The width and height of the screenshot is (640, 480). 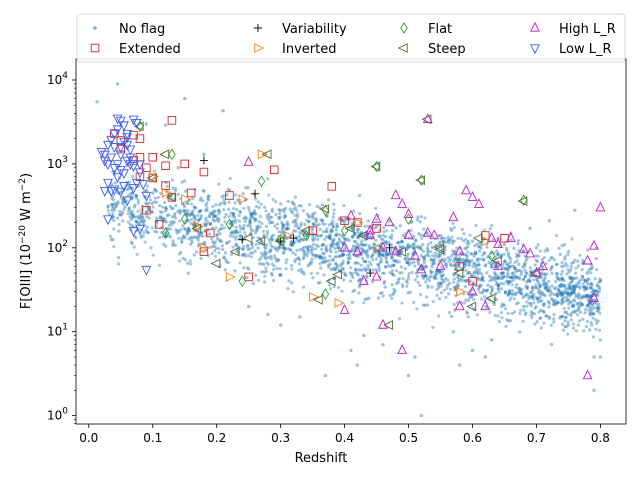 What do you see at coordinates (152, 157) in the screenshot?
I see `data-point-extended` at bounding box center [152, 157].